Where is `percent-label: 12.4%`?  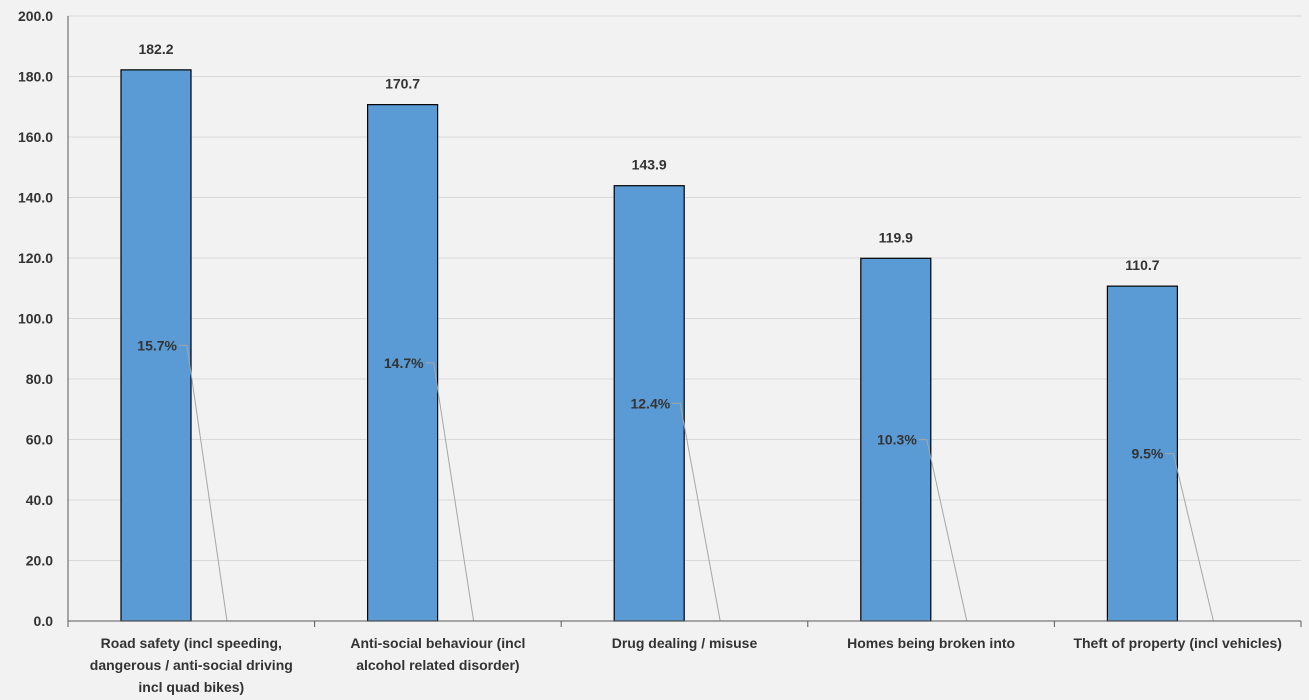
percent-label: 12.4% is located at coordinates (650, 403).